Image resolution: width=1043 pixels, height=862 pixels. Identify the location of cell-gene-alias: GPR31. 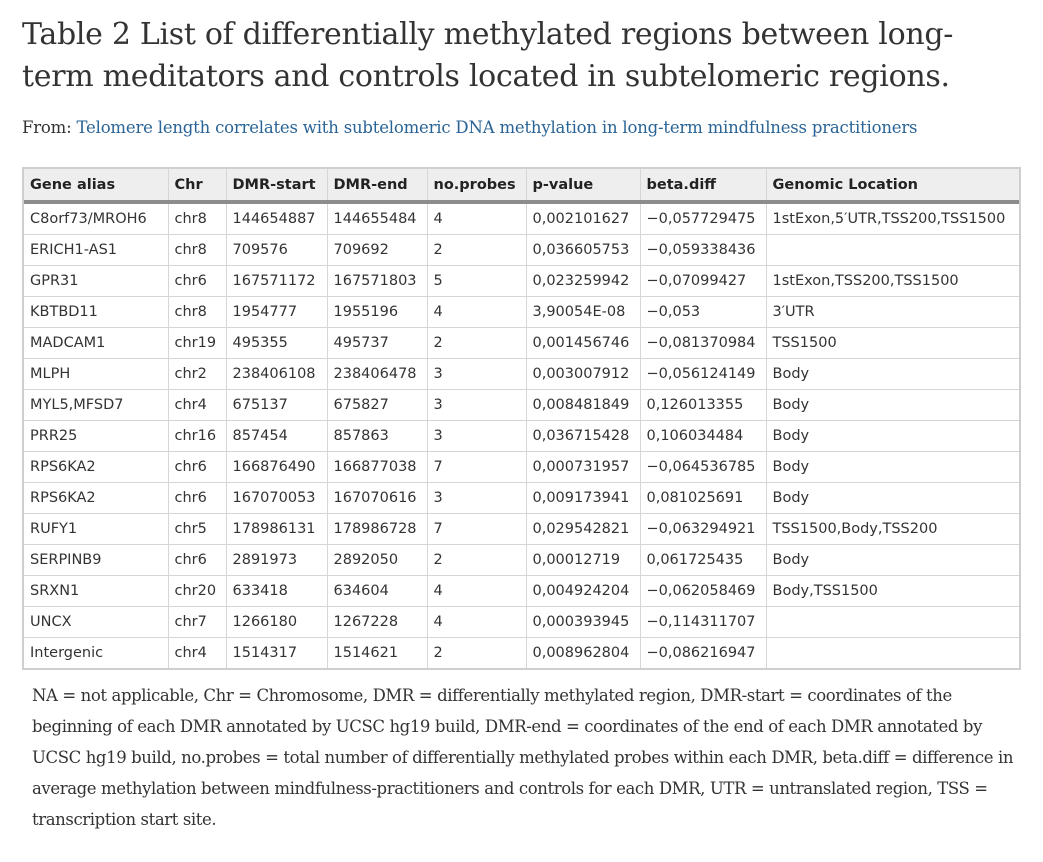
(96, 281).